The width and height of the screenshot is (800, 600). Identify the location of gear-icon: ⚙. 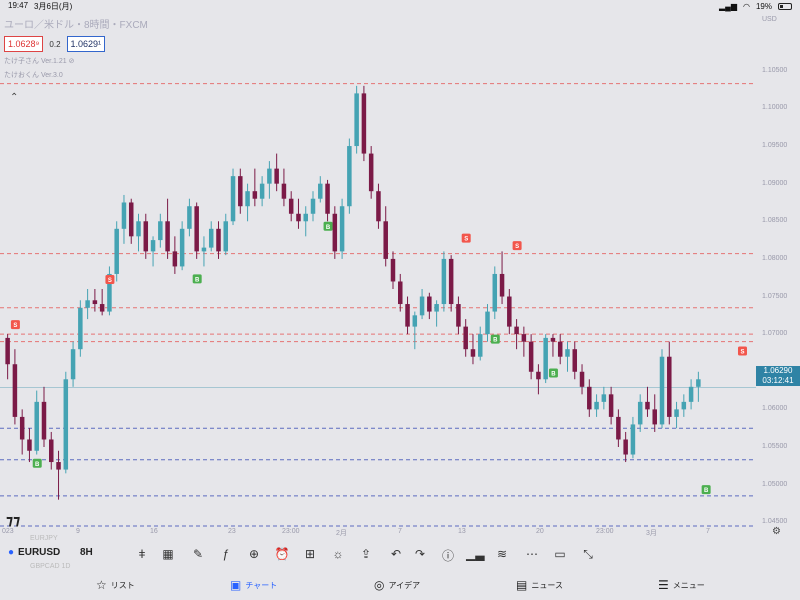
(776, 531).